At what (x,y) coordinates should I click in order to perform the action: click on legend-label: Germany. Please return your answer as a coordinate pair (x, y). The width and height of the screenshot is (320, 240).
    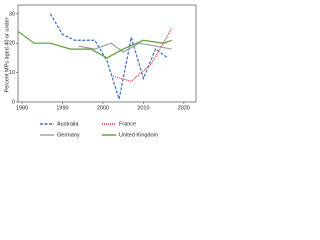
    Looking at the image, I should click on (68, 135).